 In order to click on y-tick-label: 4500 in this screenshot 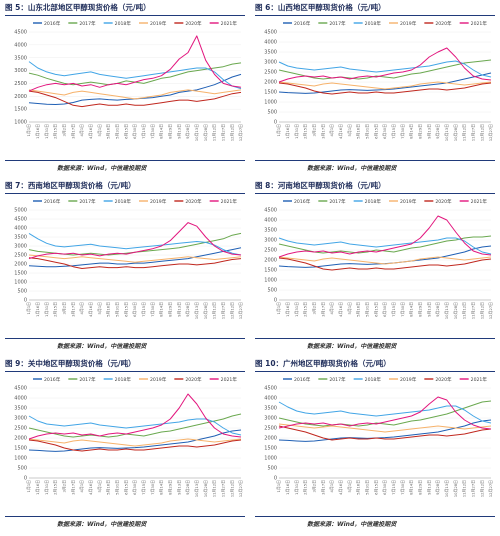, I will do `click(270, 389)`.